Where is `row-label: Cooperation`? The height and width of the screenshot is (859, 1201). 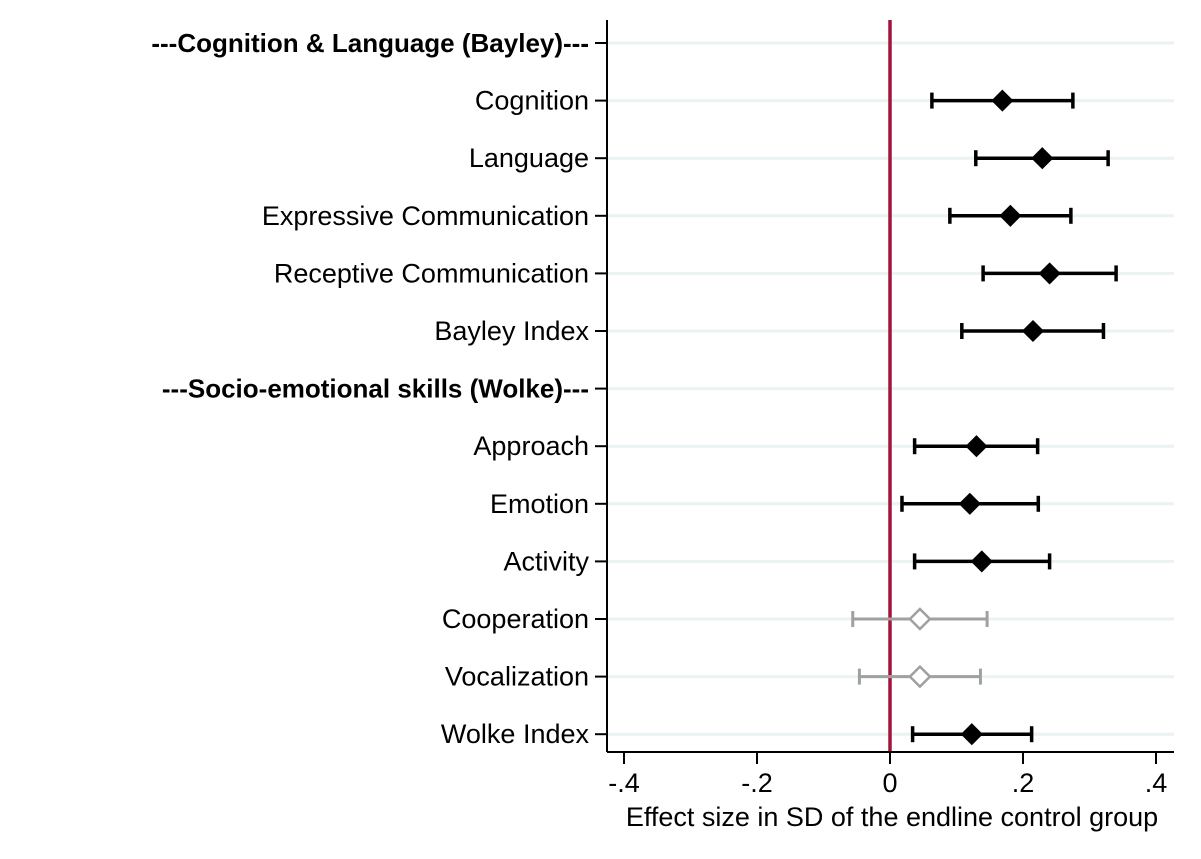 row-label: Cooperation is located at coordinates (515, 619).